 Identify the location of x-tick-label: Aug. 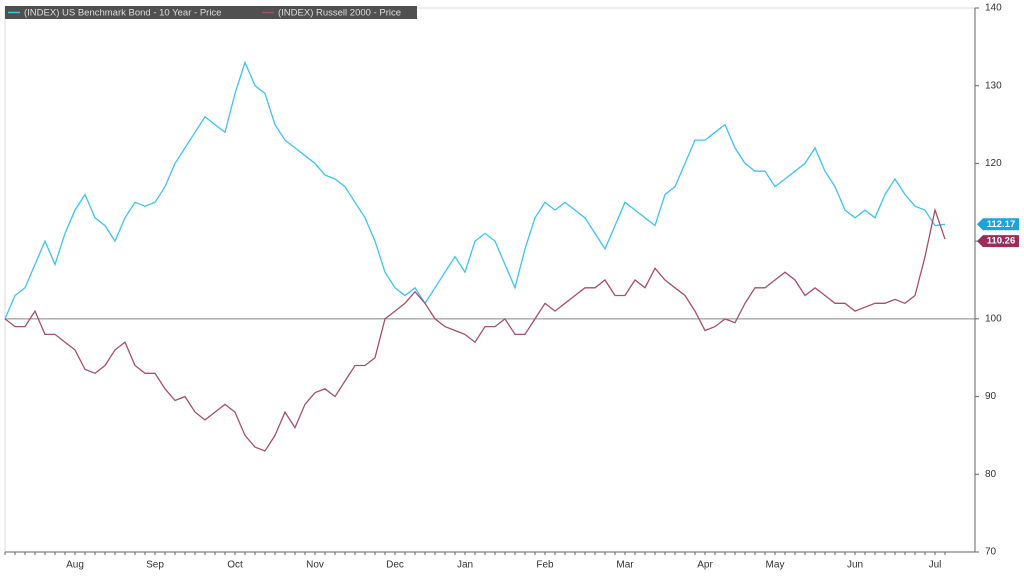
(75, 565).